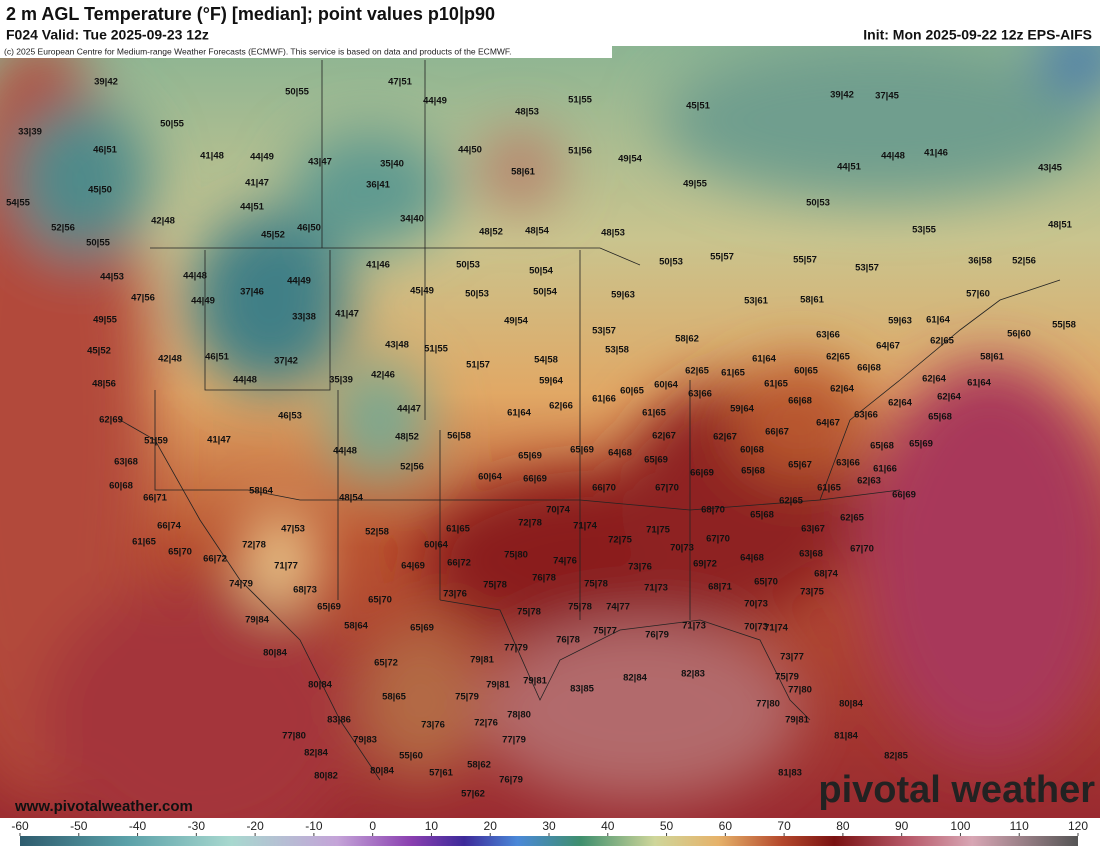  I want to click on point-value: 73|77, so click(792, 657).